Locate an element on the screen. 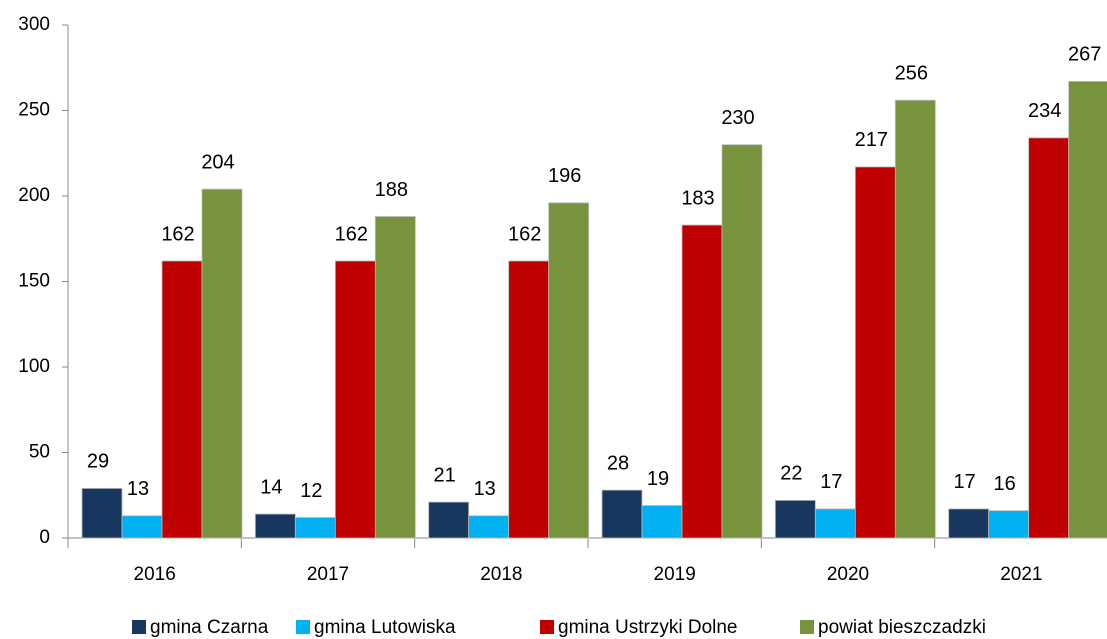  data-label: 188 is located at coordinates (391, 190).